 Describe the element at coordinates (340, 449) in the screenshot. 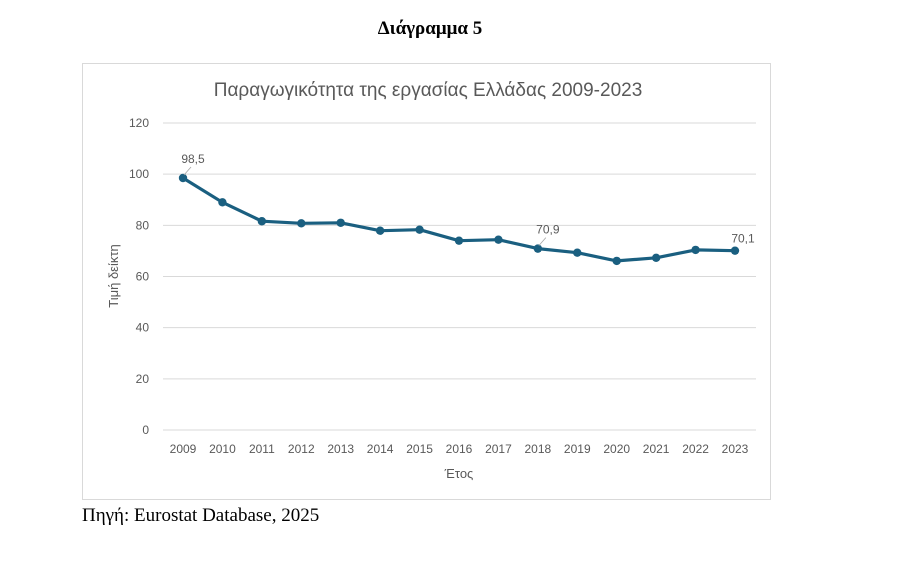

I see `x-tick-label: 2013` at that location.